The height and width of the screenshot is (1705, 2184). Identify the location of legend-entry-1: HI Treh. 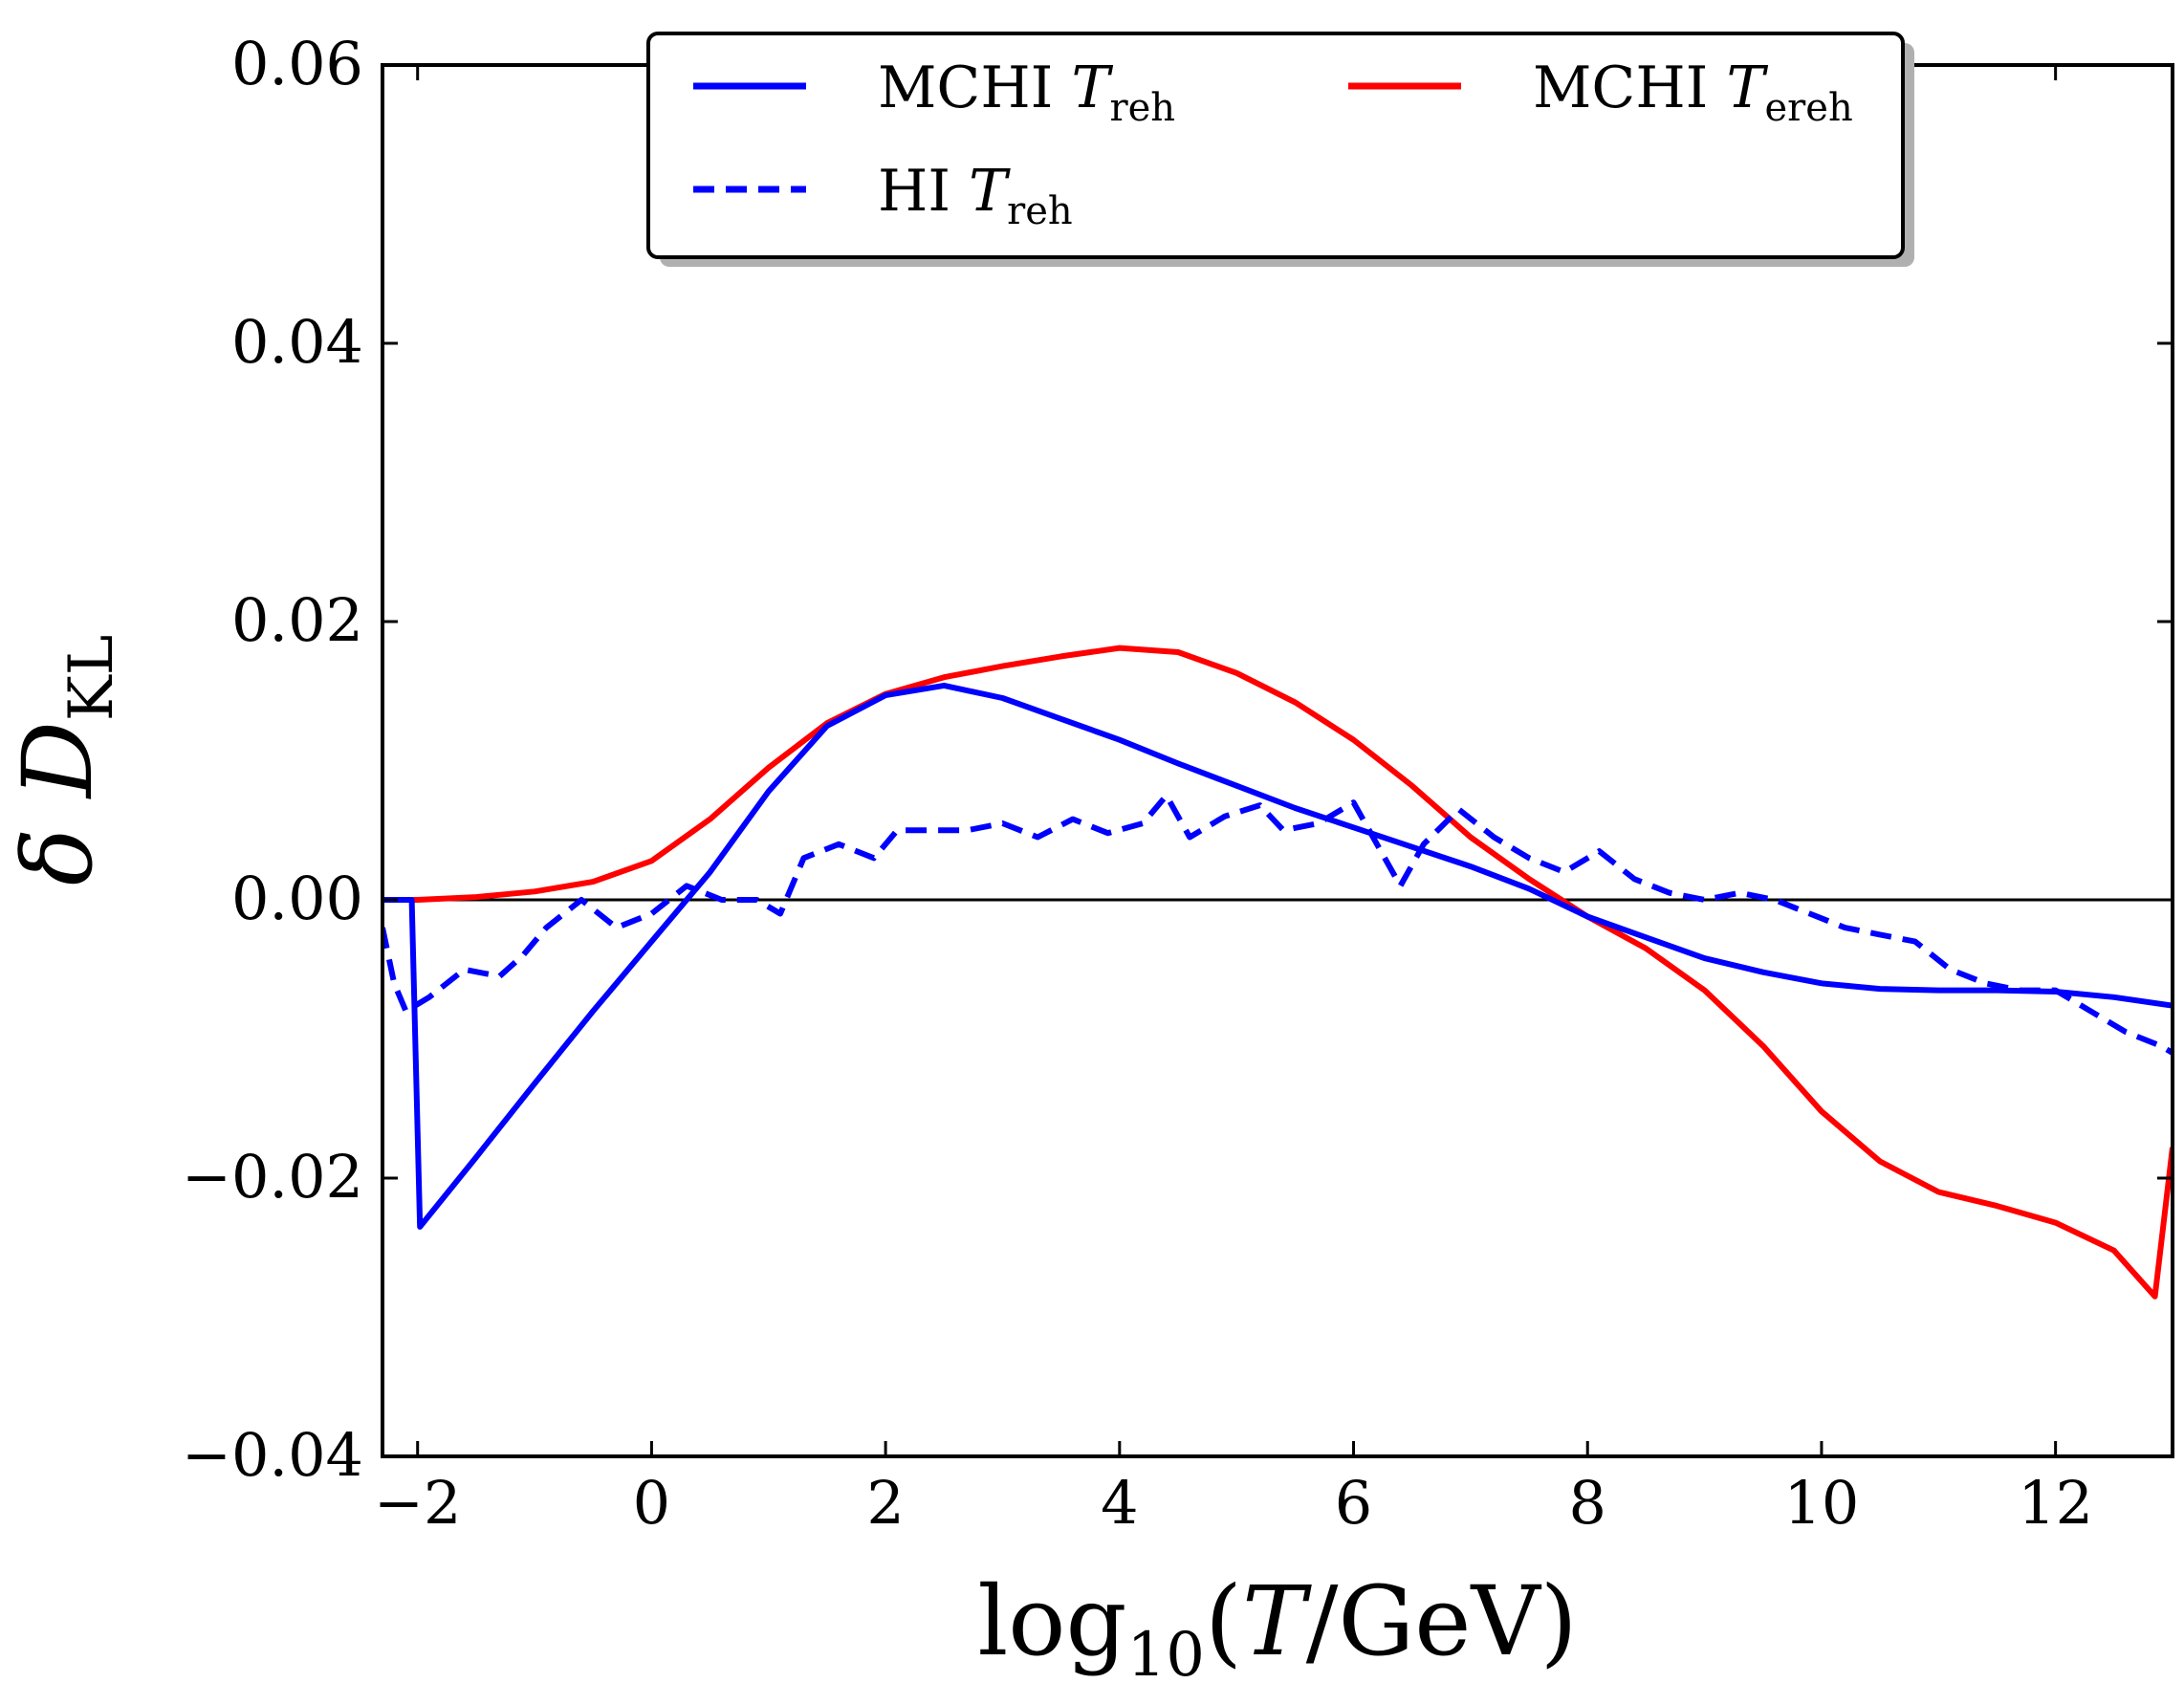
(975, 195).